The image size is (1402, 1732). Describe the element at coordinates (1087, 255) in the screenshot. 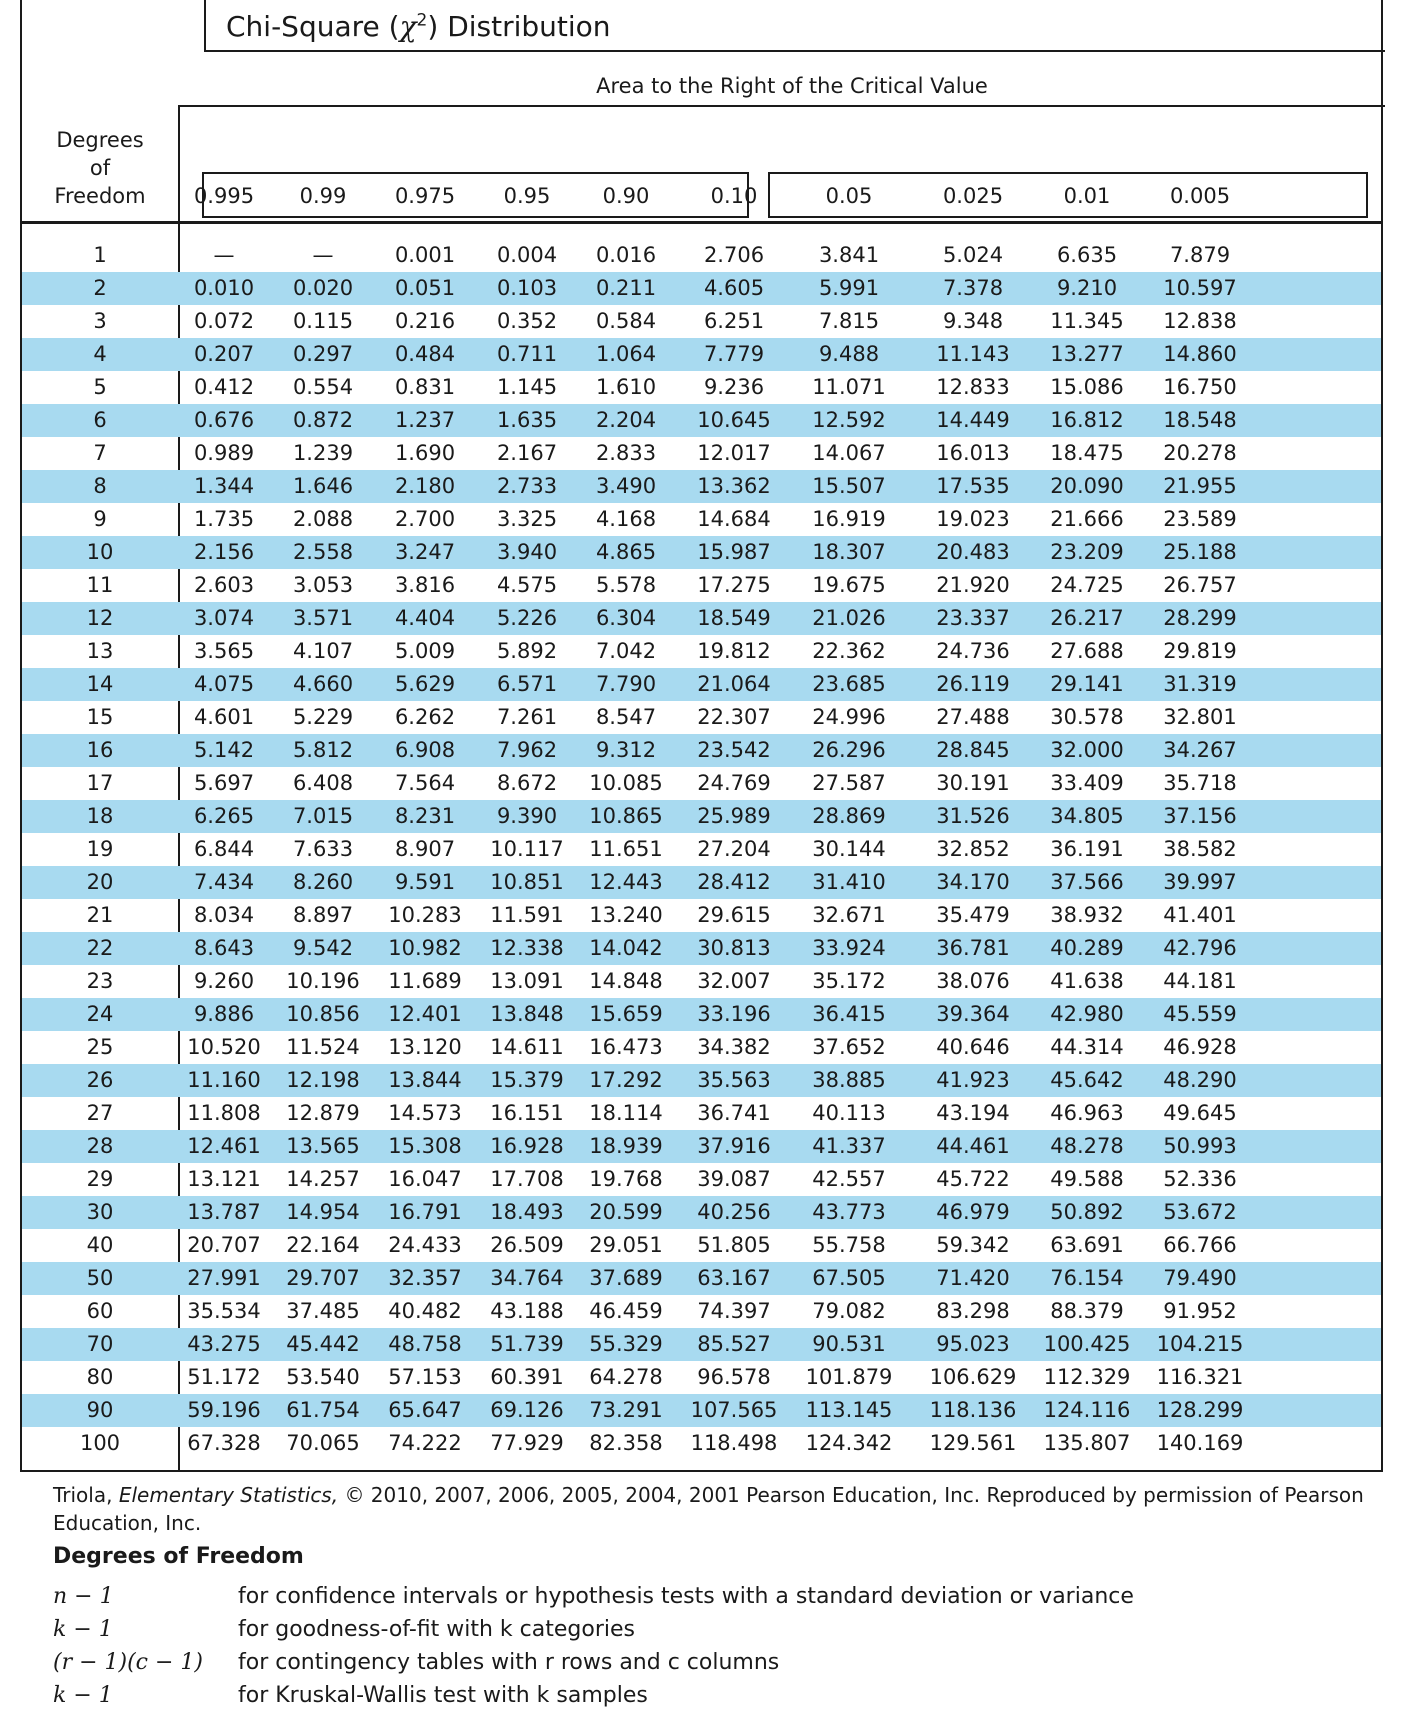

I see `value-cell: 6.635` at that location.